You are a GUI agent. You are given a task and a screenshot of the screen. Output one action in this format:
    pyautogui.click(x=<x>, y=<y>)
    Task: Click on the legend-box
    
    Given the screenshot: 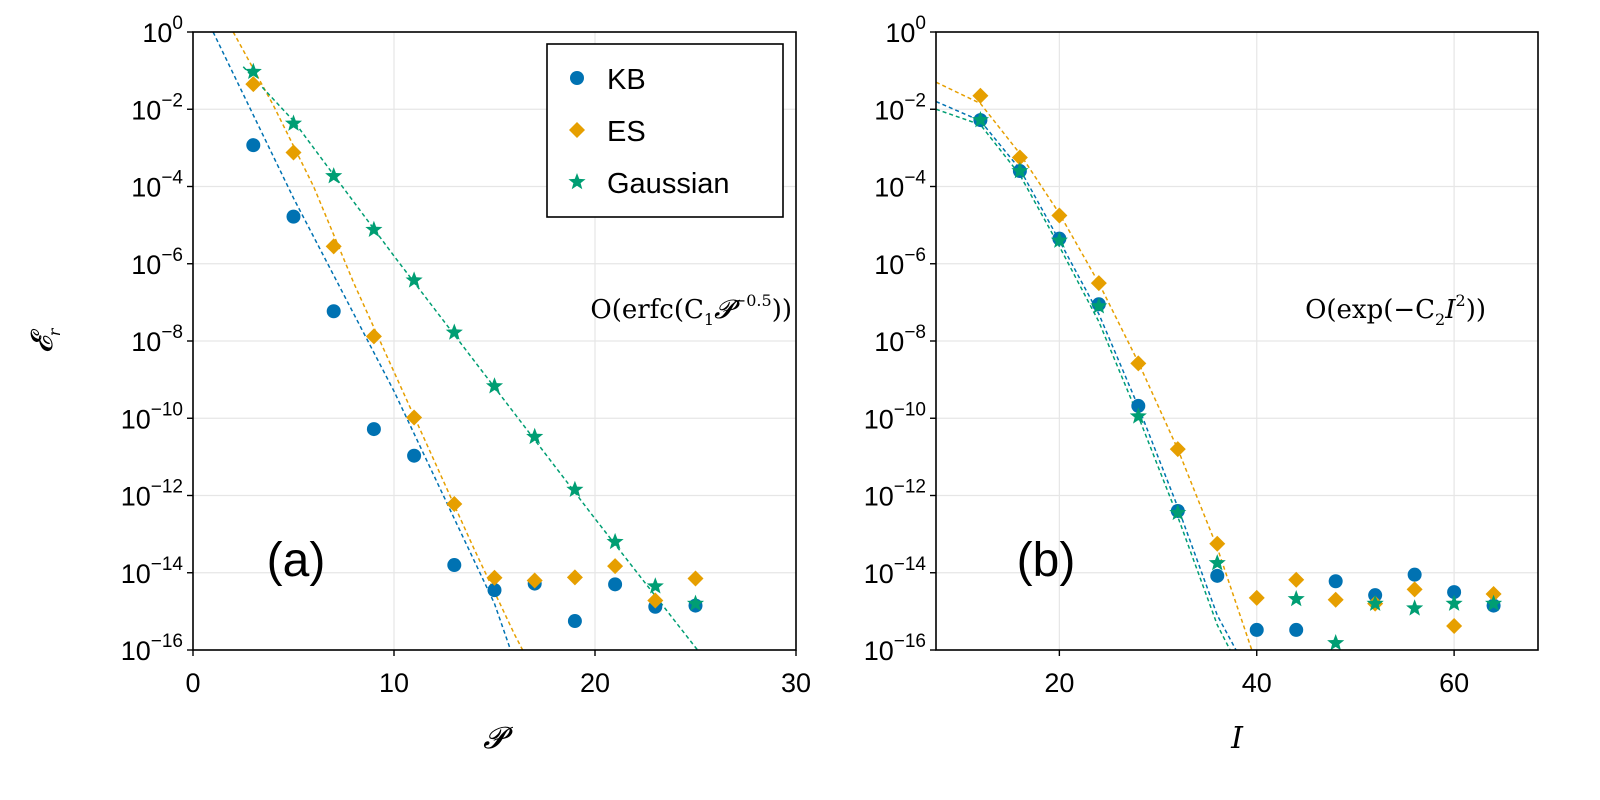 What is the action you would take?
    pyautogui.click(x=665, y=130)
    